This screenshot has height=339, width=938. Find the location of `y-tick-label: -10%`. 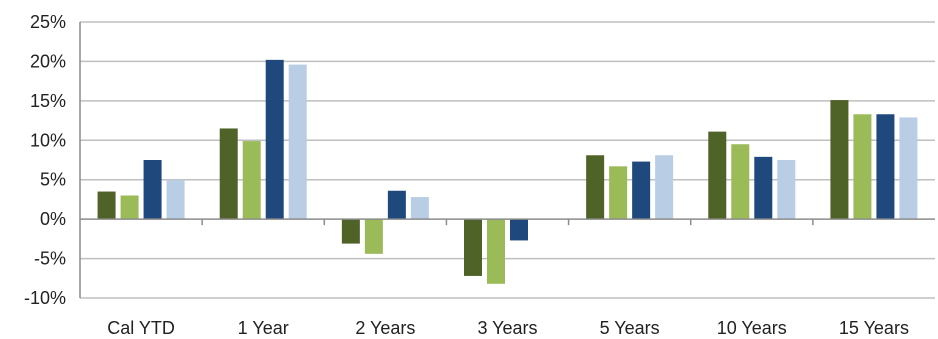

y-tick-label: -10% is located at coordinates (45, 298).